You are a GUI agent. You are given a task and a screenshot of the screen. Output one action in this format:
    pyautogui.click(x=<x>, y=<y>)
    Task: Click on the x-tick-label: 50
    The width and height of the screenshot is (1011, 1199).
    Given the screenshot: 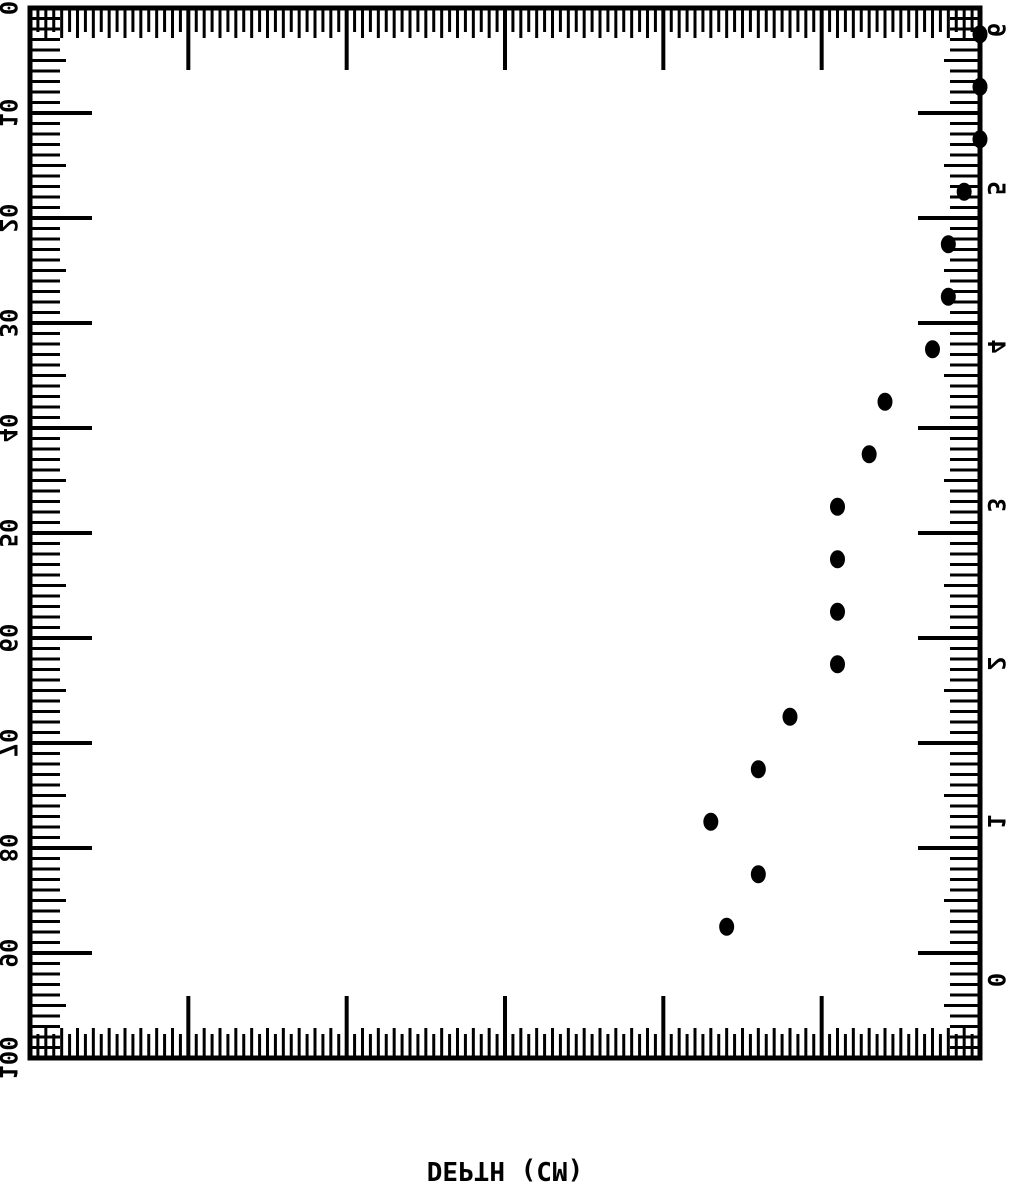 What is the action you would take?
    pyautogui.click(x=11, y=533)
    